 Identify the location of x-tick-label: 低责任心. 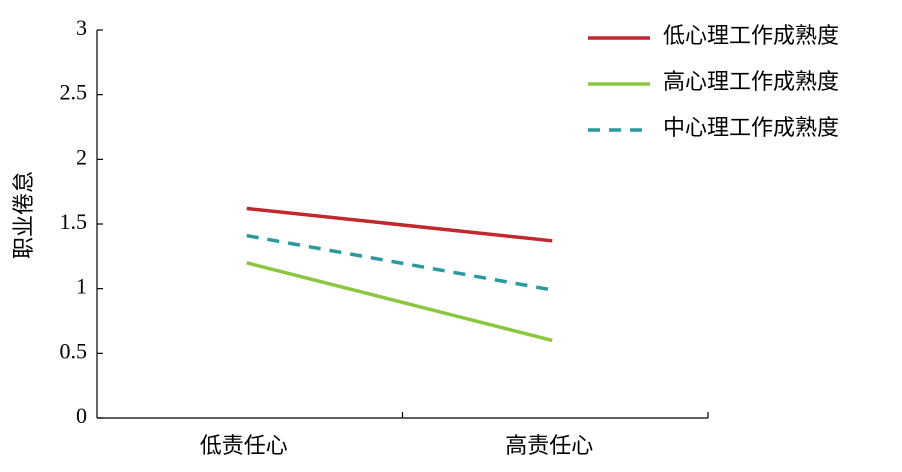
(244, 445).